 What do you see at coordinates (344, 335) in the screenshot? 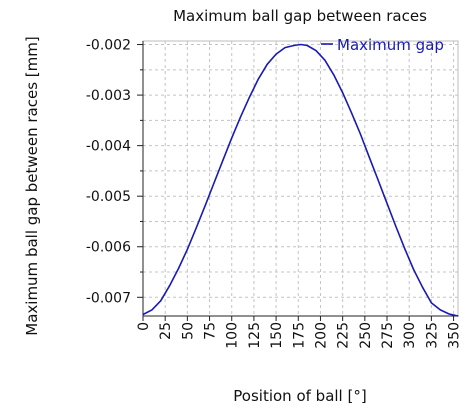
I see `x-tick-label-9: 225` at bounding box center [344, 335].